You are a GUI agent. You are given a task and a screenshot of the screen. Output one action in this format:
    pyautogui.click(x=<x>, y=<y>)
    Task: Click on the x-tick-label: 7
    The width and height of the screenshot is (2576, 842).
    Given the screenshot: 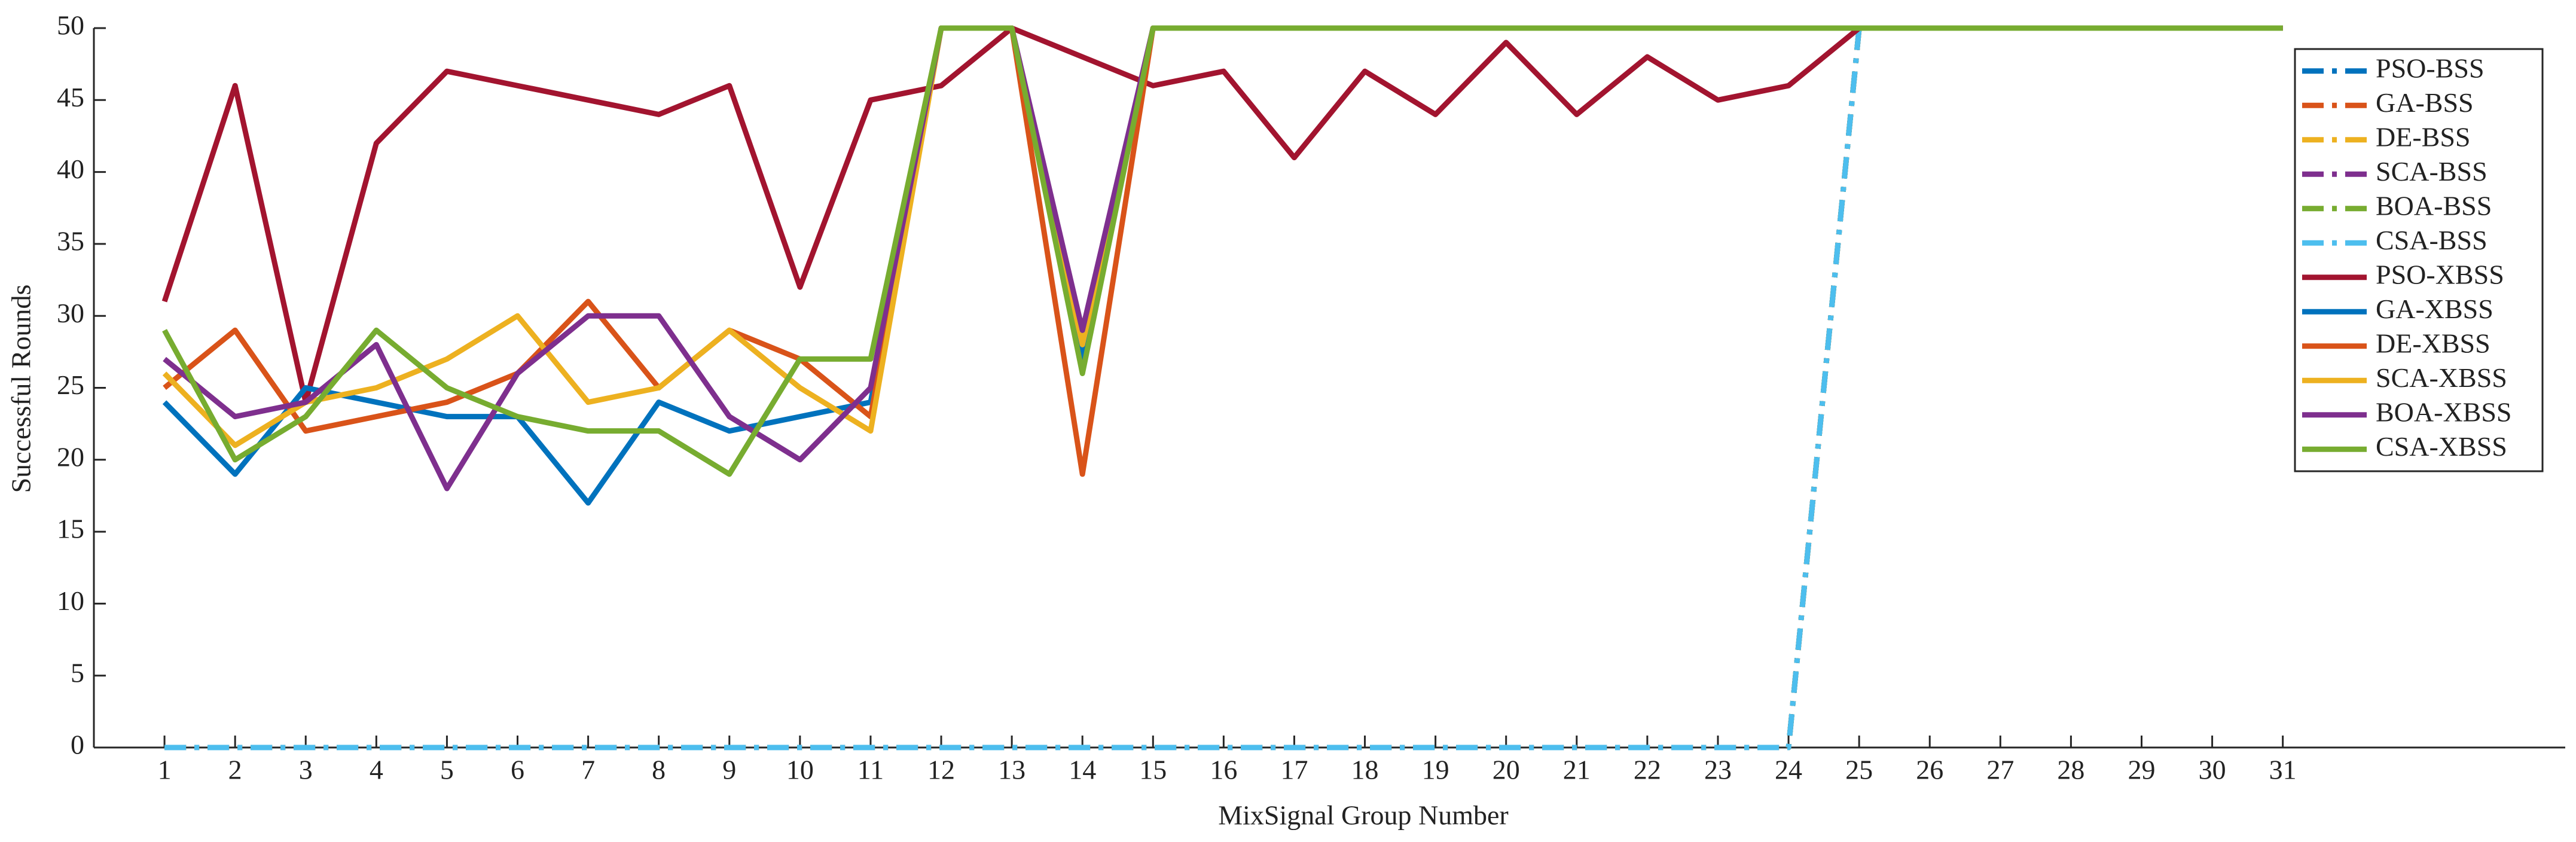 What is the action you would take?
    pyautogui.click(x=588, y=770)
    